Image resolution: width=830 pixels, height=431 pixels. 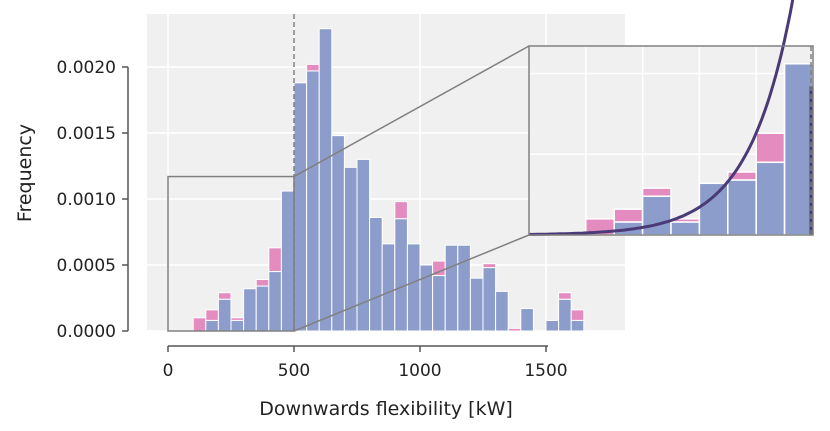 I want to click on x-tick-label: 1000, so click(x=419, y=371).